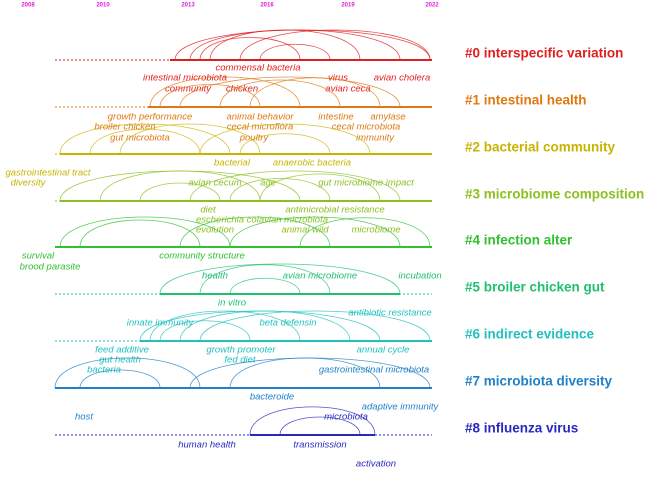  I want to click on keyword: intestinal microbiota, so click(185, 78).